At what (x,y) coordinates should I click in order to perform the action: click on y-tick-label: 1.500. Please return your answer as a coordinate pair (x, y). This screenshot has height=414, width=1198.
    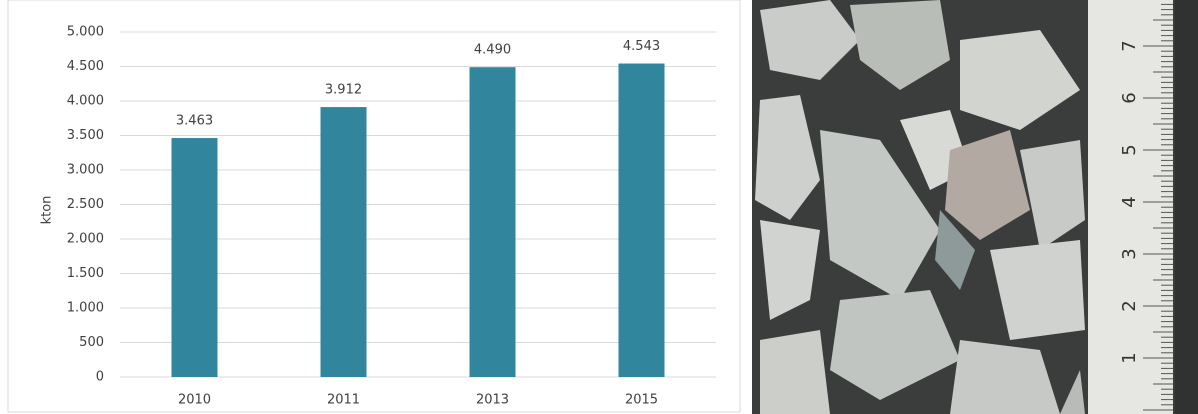
    Looking at the image, I should click on (85, 273).